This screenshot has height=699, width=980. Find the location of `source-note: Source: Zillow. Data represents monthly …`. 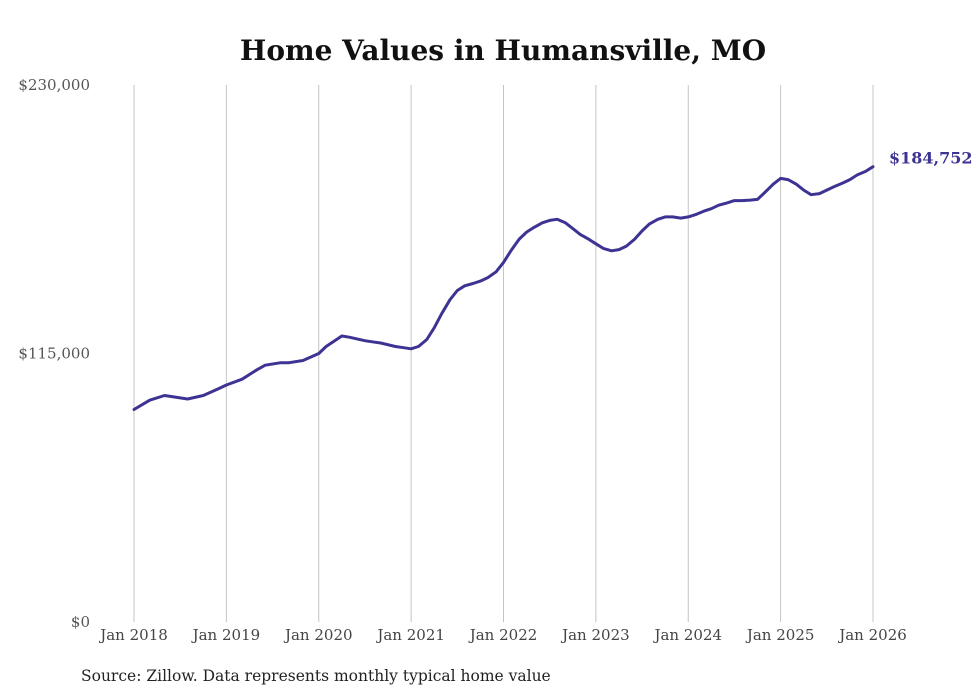

source-note: Source: Zillow. Data represents monthly … is located at coordinates (316, 676).